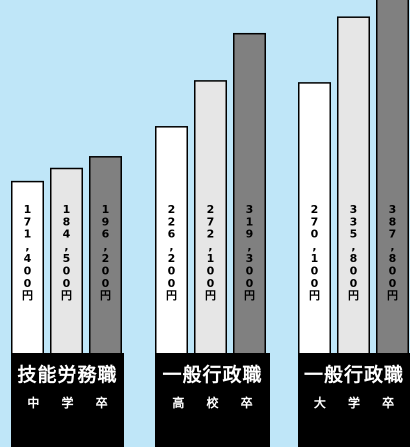 The image size is (410, 447). I want to click on category-box-1: 技能労務職 中 学 卒, so click(67, 400).